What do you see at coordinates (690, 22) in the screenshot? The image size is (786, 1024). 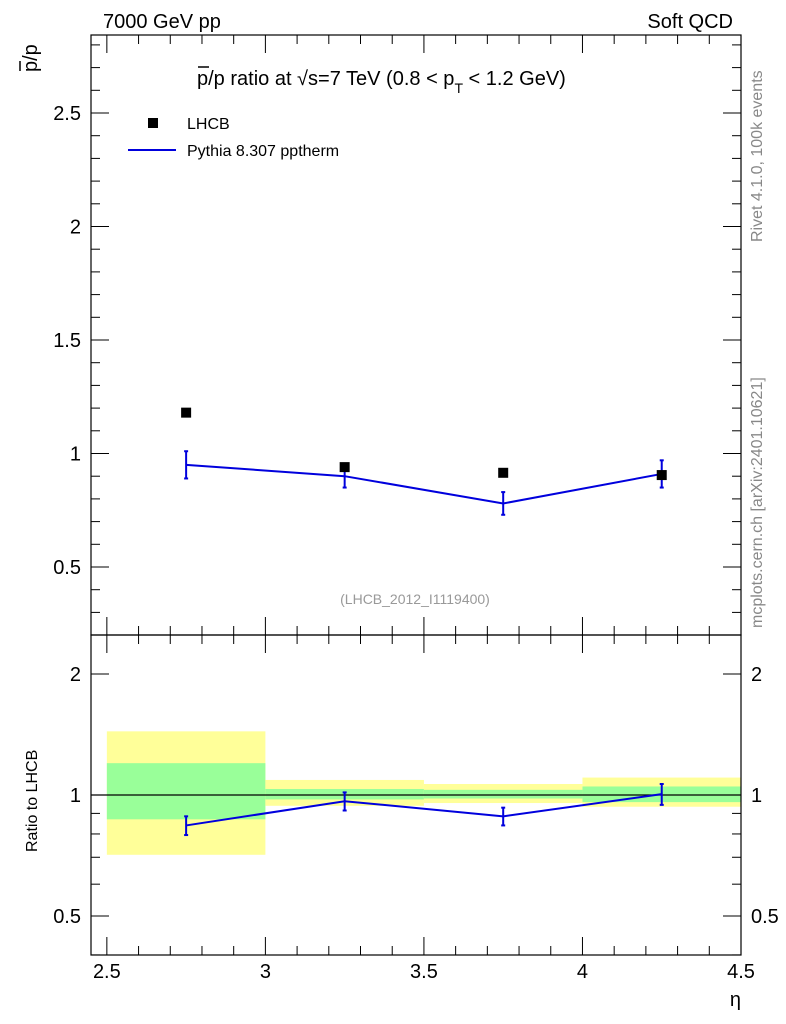 I see `header-right: Soft QCD` at bounding box center [690, 22].